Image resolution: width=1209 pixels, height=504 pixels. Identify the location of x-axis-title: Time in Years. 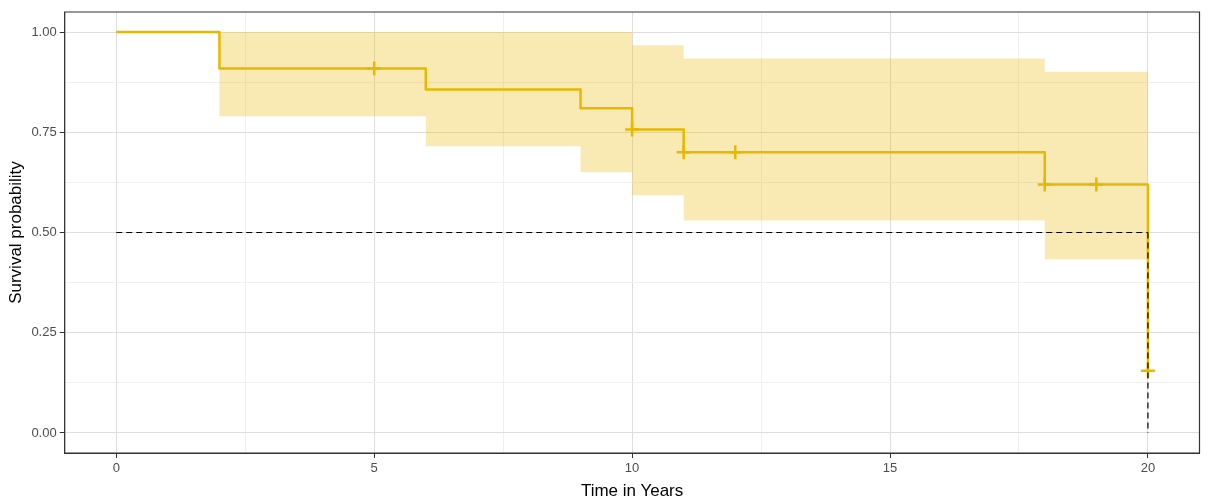
(632, 491).